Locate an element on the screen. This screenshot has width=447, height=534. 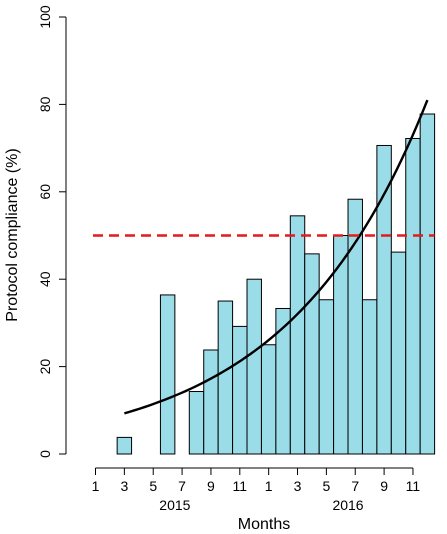
y-tick-label: 40 is located at coordinates (45, 279).